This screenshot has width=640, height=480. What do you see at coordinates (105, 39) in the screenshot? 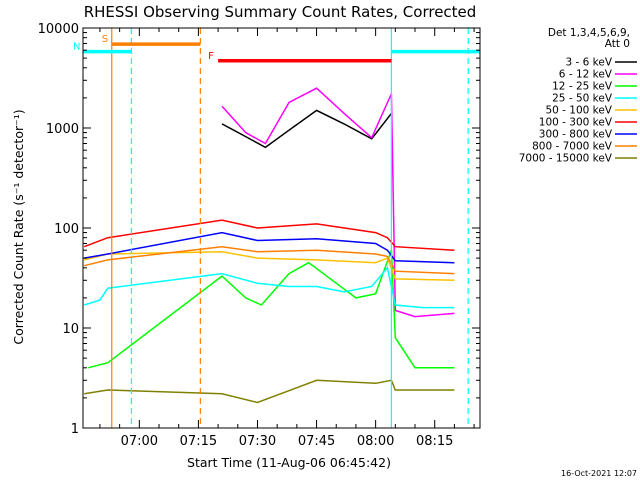
I see `state-bar-label: S` at bounding box center [105, 39].